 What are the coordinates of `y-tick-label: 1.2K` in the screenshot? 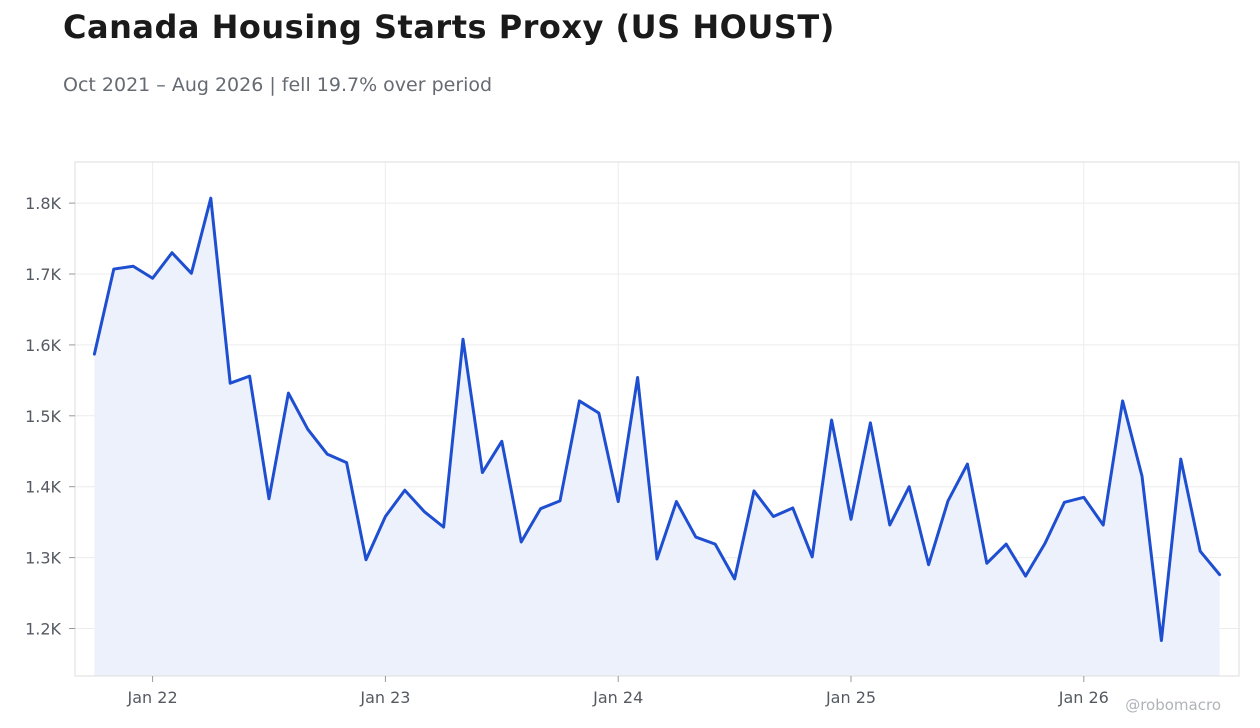 It's located at (43, 628).